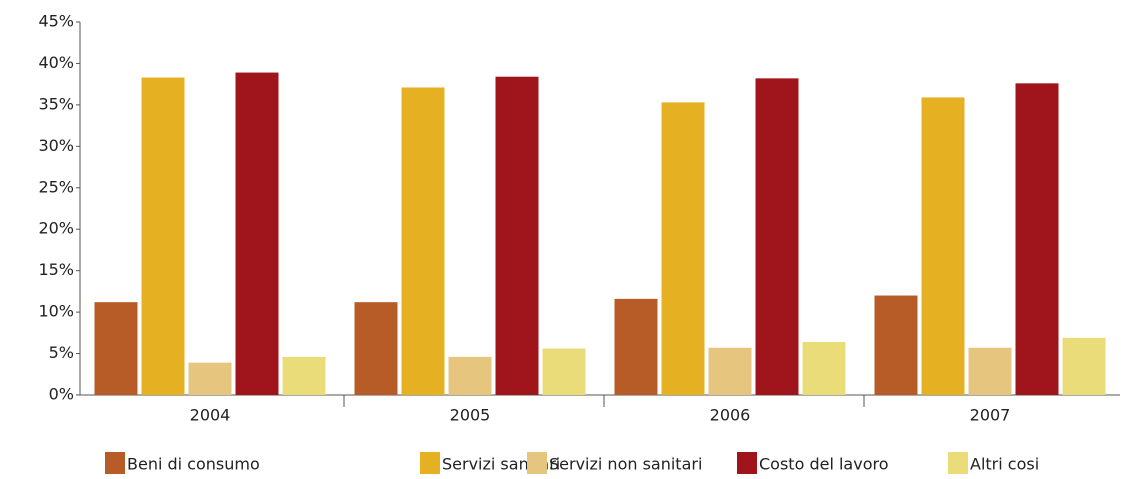 The image size is (1129, 479). I want to click on y-tick-label: 15%, so click(56, 269).